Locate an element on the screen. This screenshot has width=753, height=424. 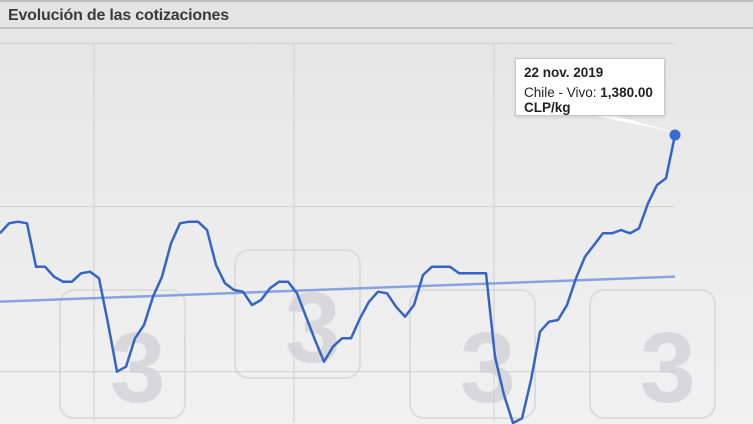
chart-title: Evolución de las cotizaciones is located at coordinates (118, 15).